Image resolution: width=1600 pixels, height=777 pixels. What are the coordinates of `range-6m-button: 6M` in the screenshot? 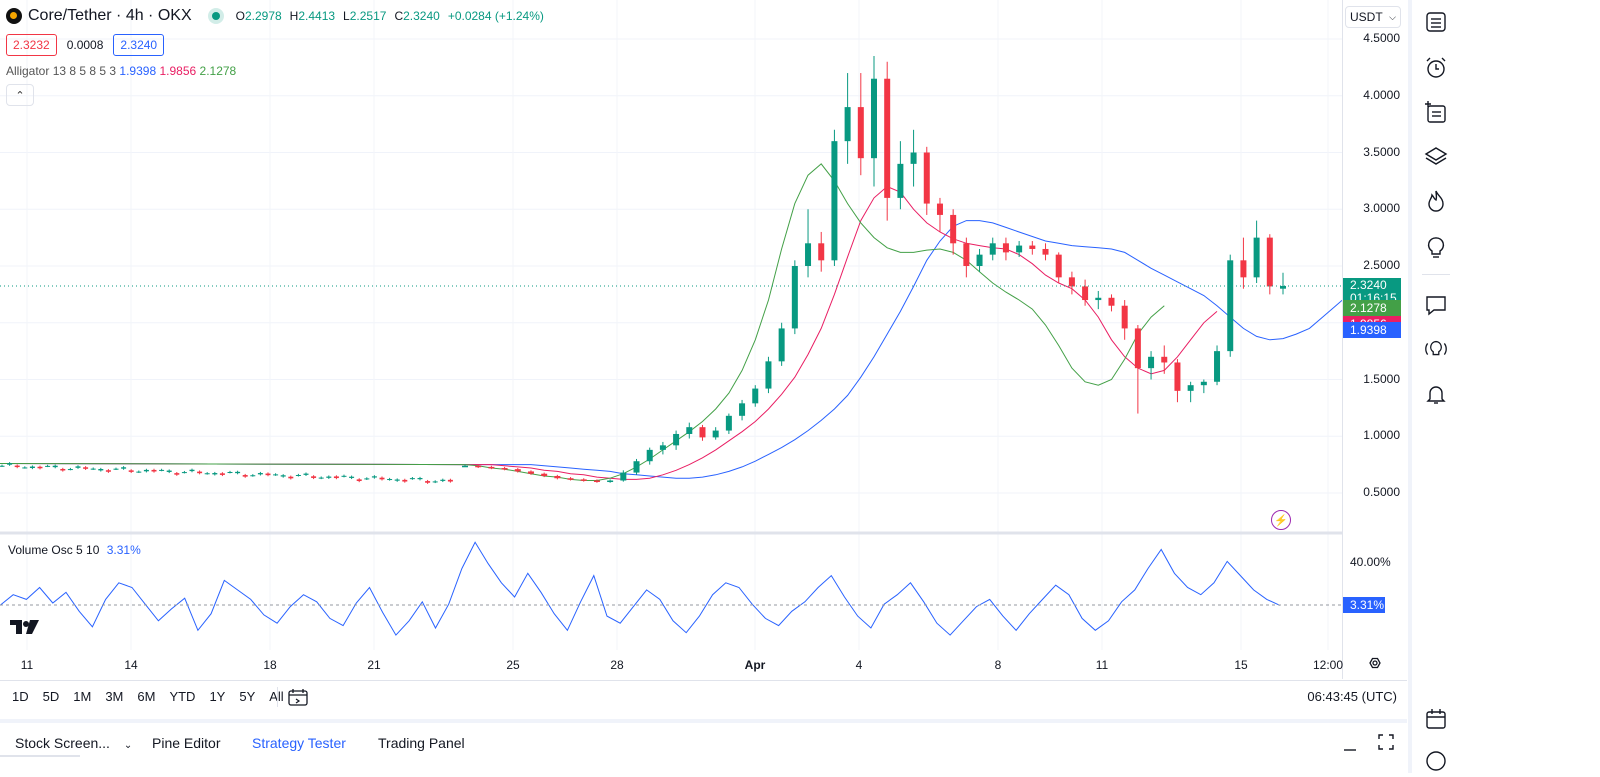 It's located at (146, 696).